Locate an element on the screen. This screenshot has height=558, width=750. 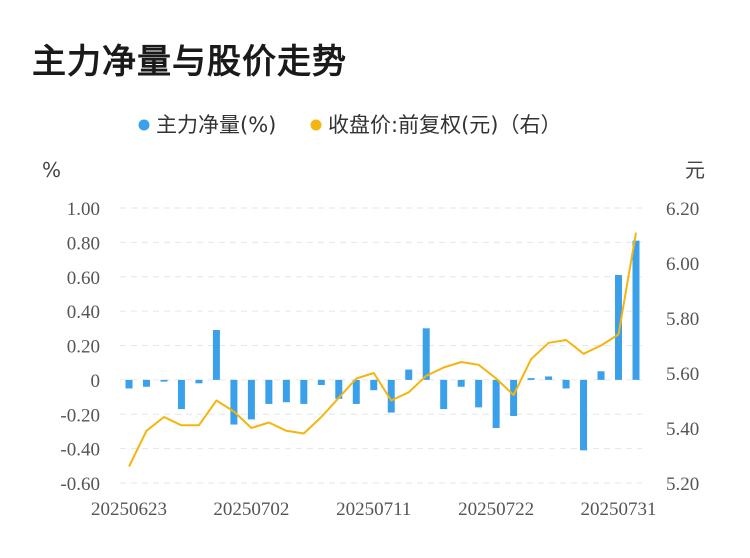
right-tick-label: 6.00 is located at coordinates (682, 264).